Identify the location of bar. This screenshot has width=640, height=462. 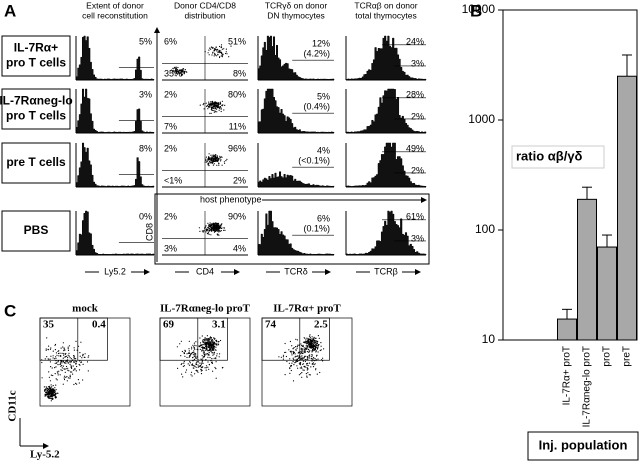
(587, 269).